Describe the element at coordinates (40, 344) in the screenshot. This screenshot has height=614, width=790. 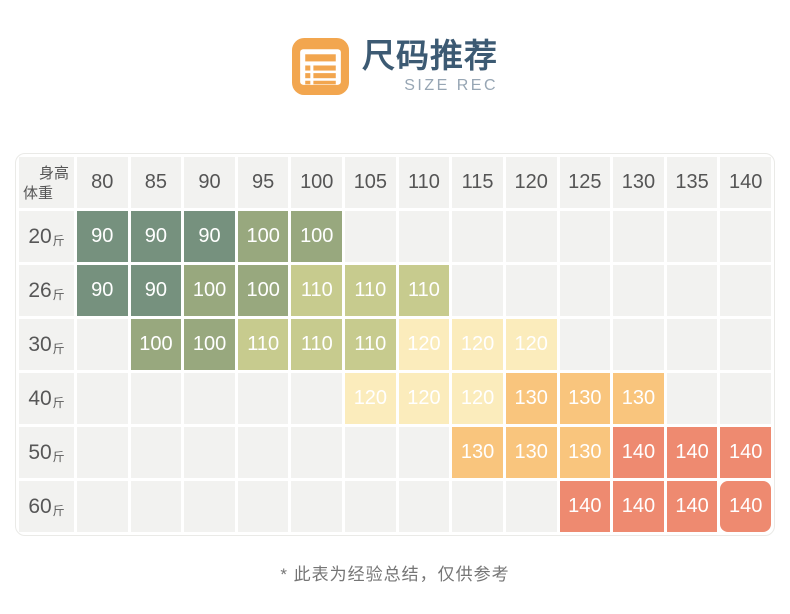
I see `weight-value: 30` at that location.